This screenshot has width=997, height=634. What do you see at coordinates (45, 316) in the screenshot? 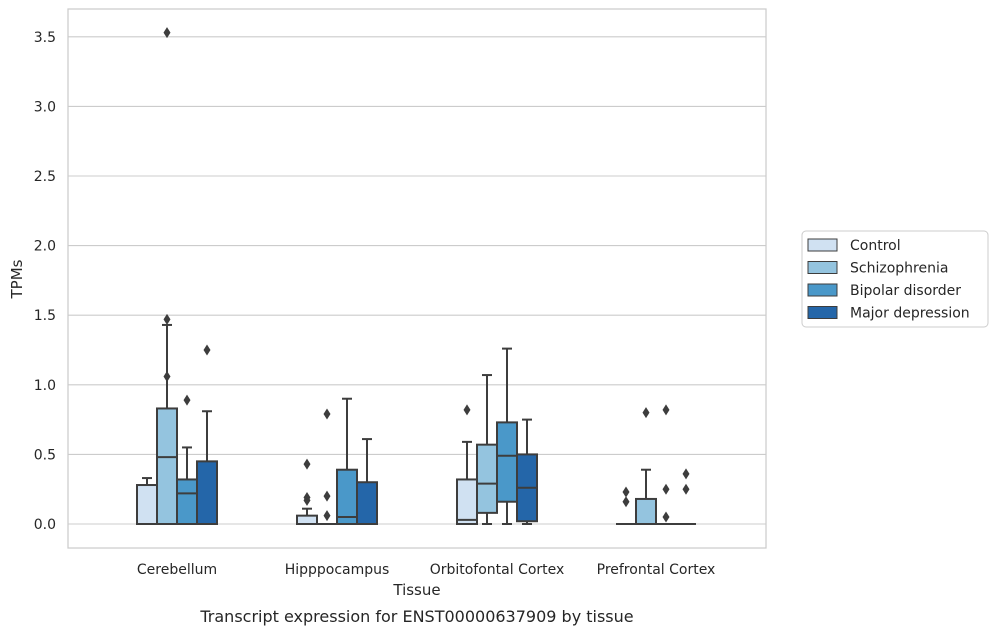
I see `y-tick-label: 1.5` at bounding box center [45, 316].